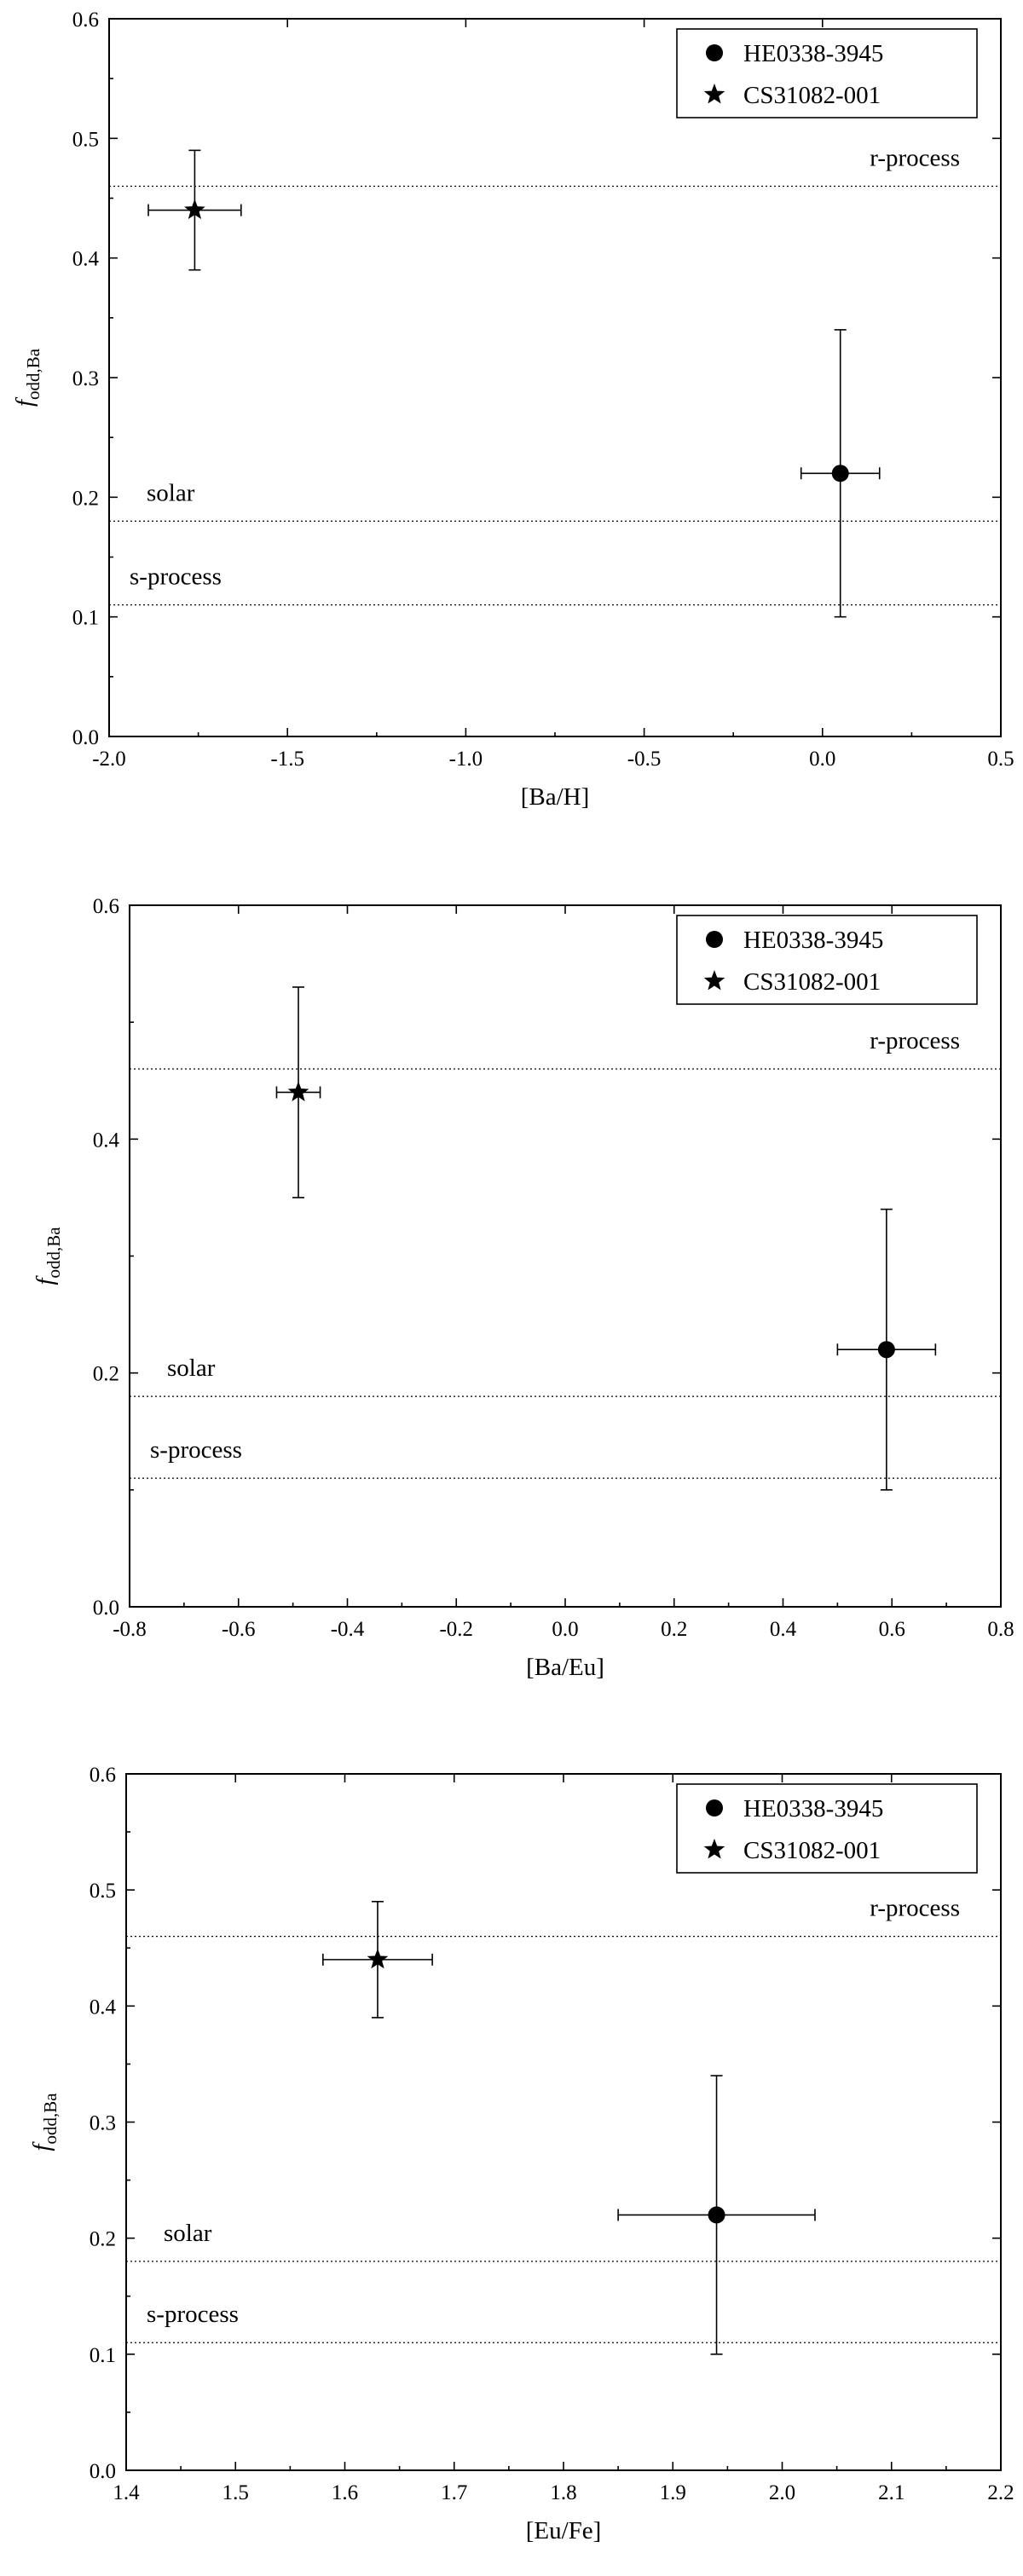  What do you see at coordinates (644, 759) in the screenshot?
I see `x-tick-label: -0.5` at bounding box center [644, 759].